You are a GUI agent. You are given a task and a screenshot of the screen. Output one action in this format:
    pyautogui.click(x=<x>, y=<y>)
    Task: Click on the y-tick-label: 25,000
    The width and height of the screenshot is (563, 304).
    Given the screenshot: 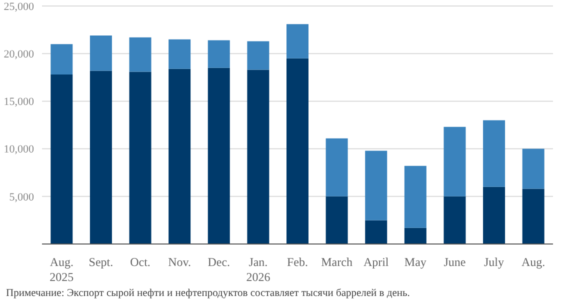 What is the action you would take?
    pyautogui.click(x=19, y=6)
    